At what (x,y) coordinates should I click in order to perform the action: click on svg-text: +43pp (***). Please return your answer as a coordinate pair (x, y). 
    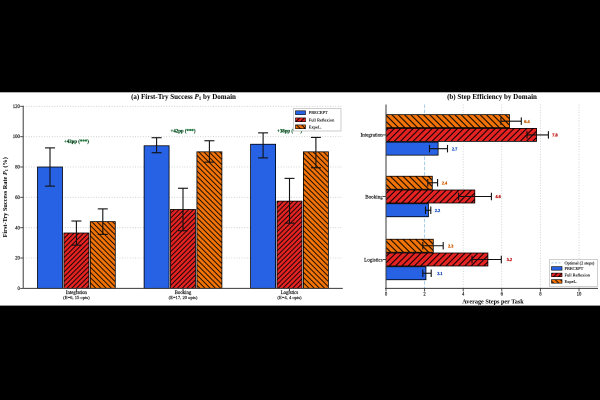
    Looking at the image, I should click on (76, 142).